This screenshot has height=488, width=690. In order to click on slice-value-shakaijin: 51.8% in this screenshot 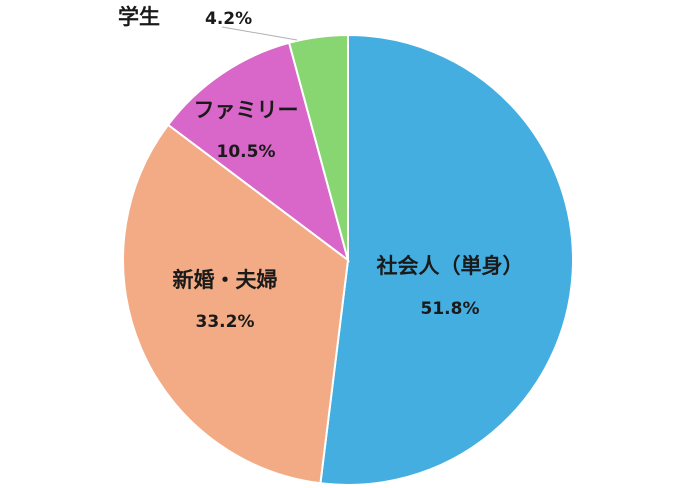, I will do `click(450, 309)`.